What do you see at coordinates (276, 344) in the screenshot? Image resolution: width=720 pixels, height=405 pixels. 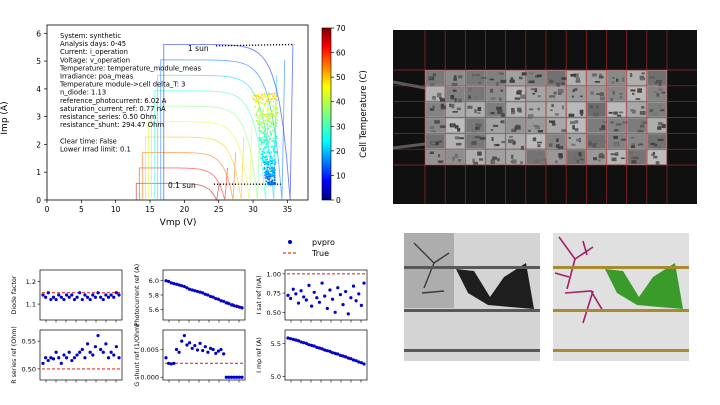 I see `panel-y-tick-label: 5.5` at bounding box center [276, 344].